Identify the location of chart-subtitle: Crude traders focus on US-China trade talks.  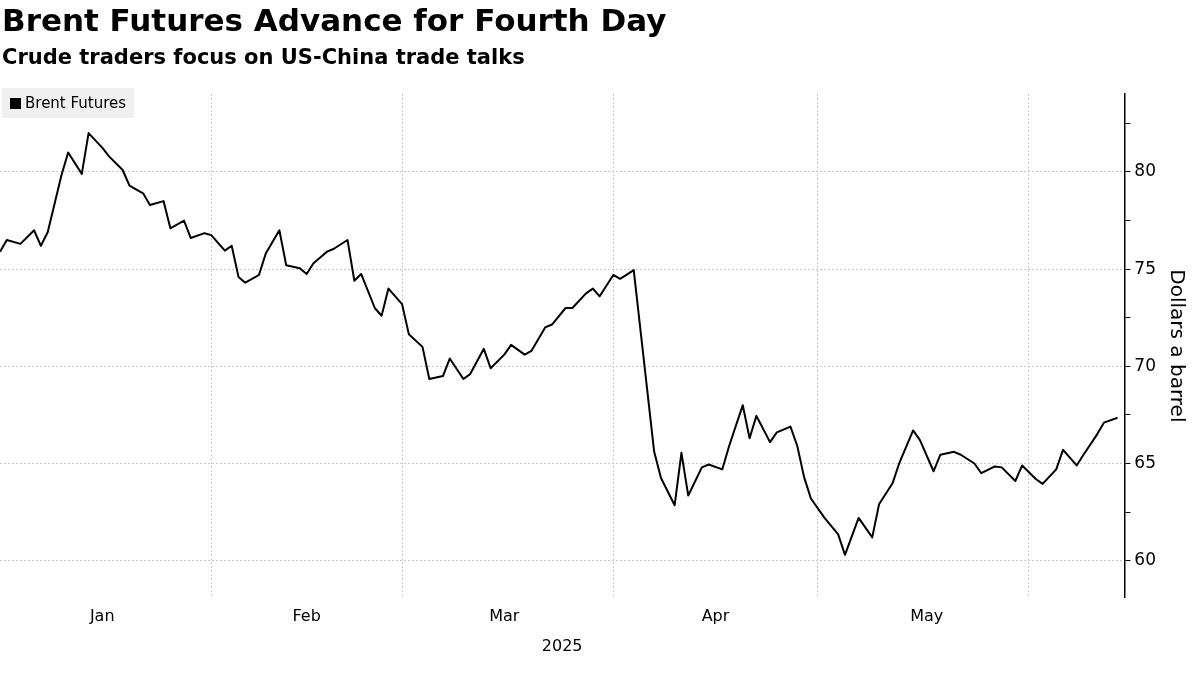
(263, 57).